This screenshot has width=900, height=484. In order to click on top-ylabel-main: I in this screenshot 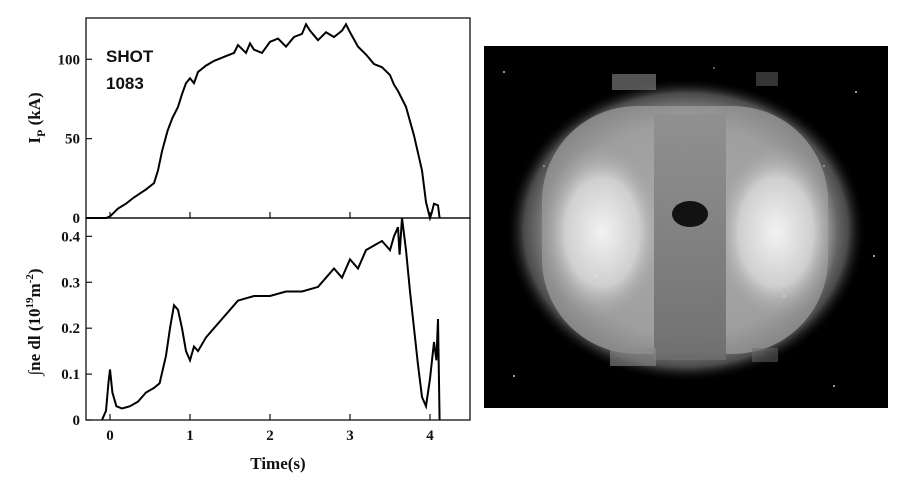, I will do `click(34, 140)`.